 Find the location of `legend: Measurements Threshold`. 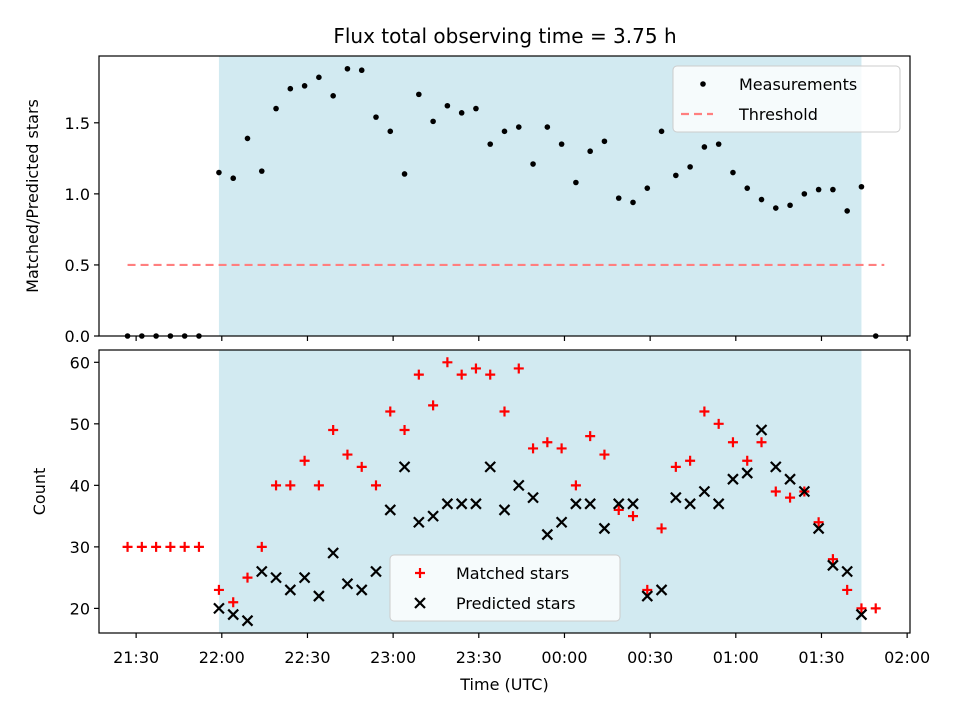

legend: Measurements Threshold is located at coordinates (786, 99).